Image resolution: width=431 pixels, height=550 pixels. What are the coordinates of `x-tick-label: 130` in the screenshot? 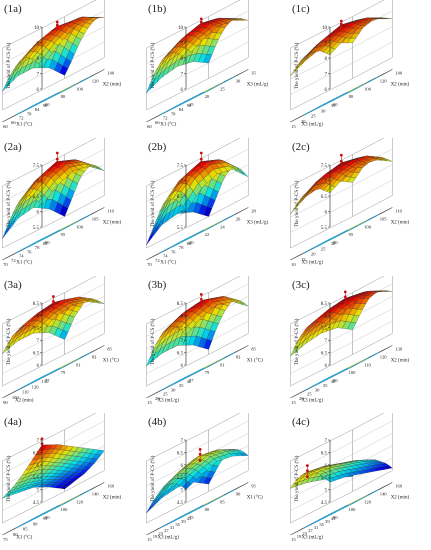 It's located at (46, 381).